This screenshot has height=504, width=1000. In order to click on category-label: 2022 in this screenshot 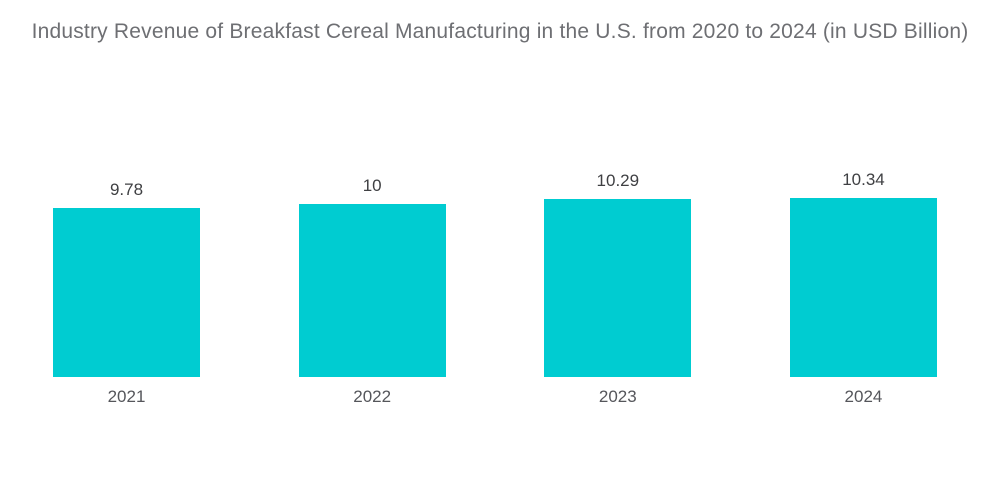, I will do `click(372, 396)`.